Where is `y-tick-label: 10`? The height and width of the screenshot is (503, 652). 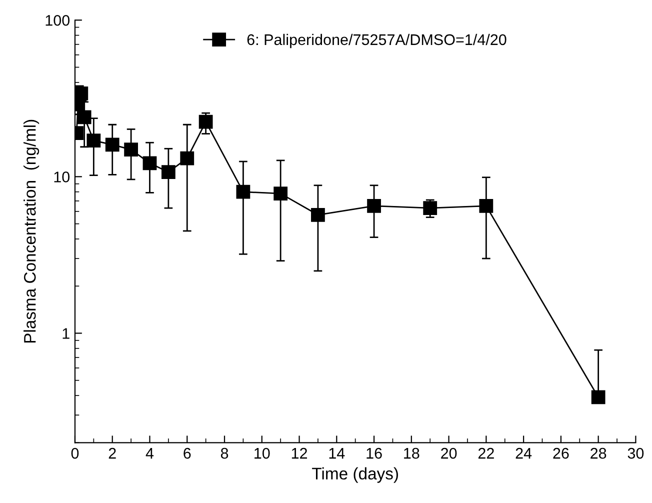 y-tick-label: 10 is located at coordinates (62, 177).